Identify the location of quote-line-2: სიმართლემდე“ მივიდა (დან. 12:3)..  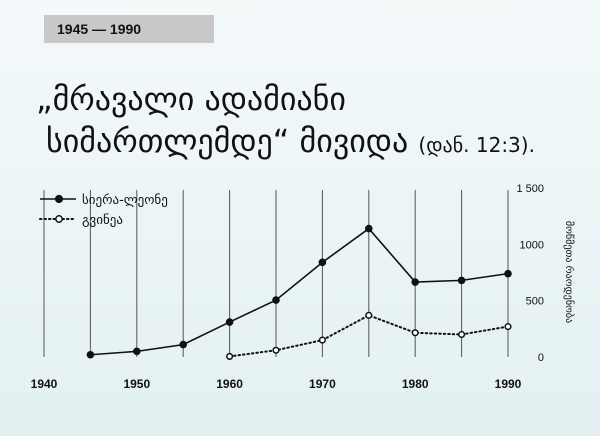
(285, 143).